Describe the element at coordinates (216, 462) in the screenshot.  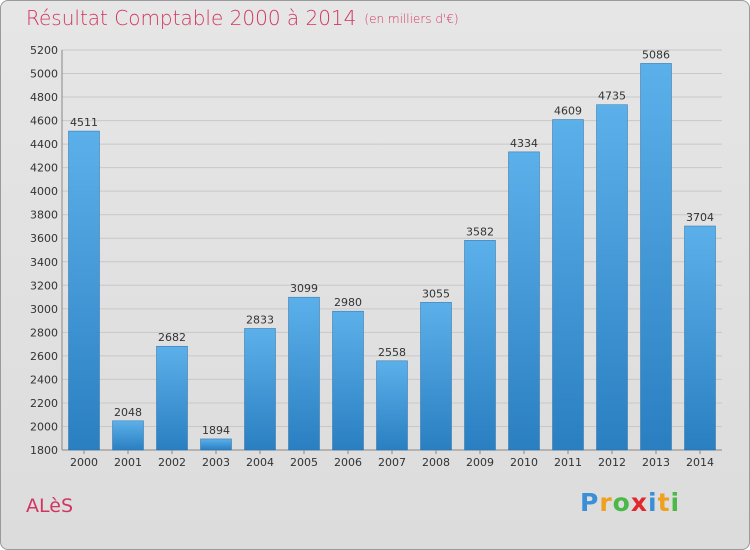
I see `x-tick-label: 2003` at that location.